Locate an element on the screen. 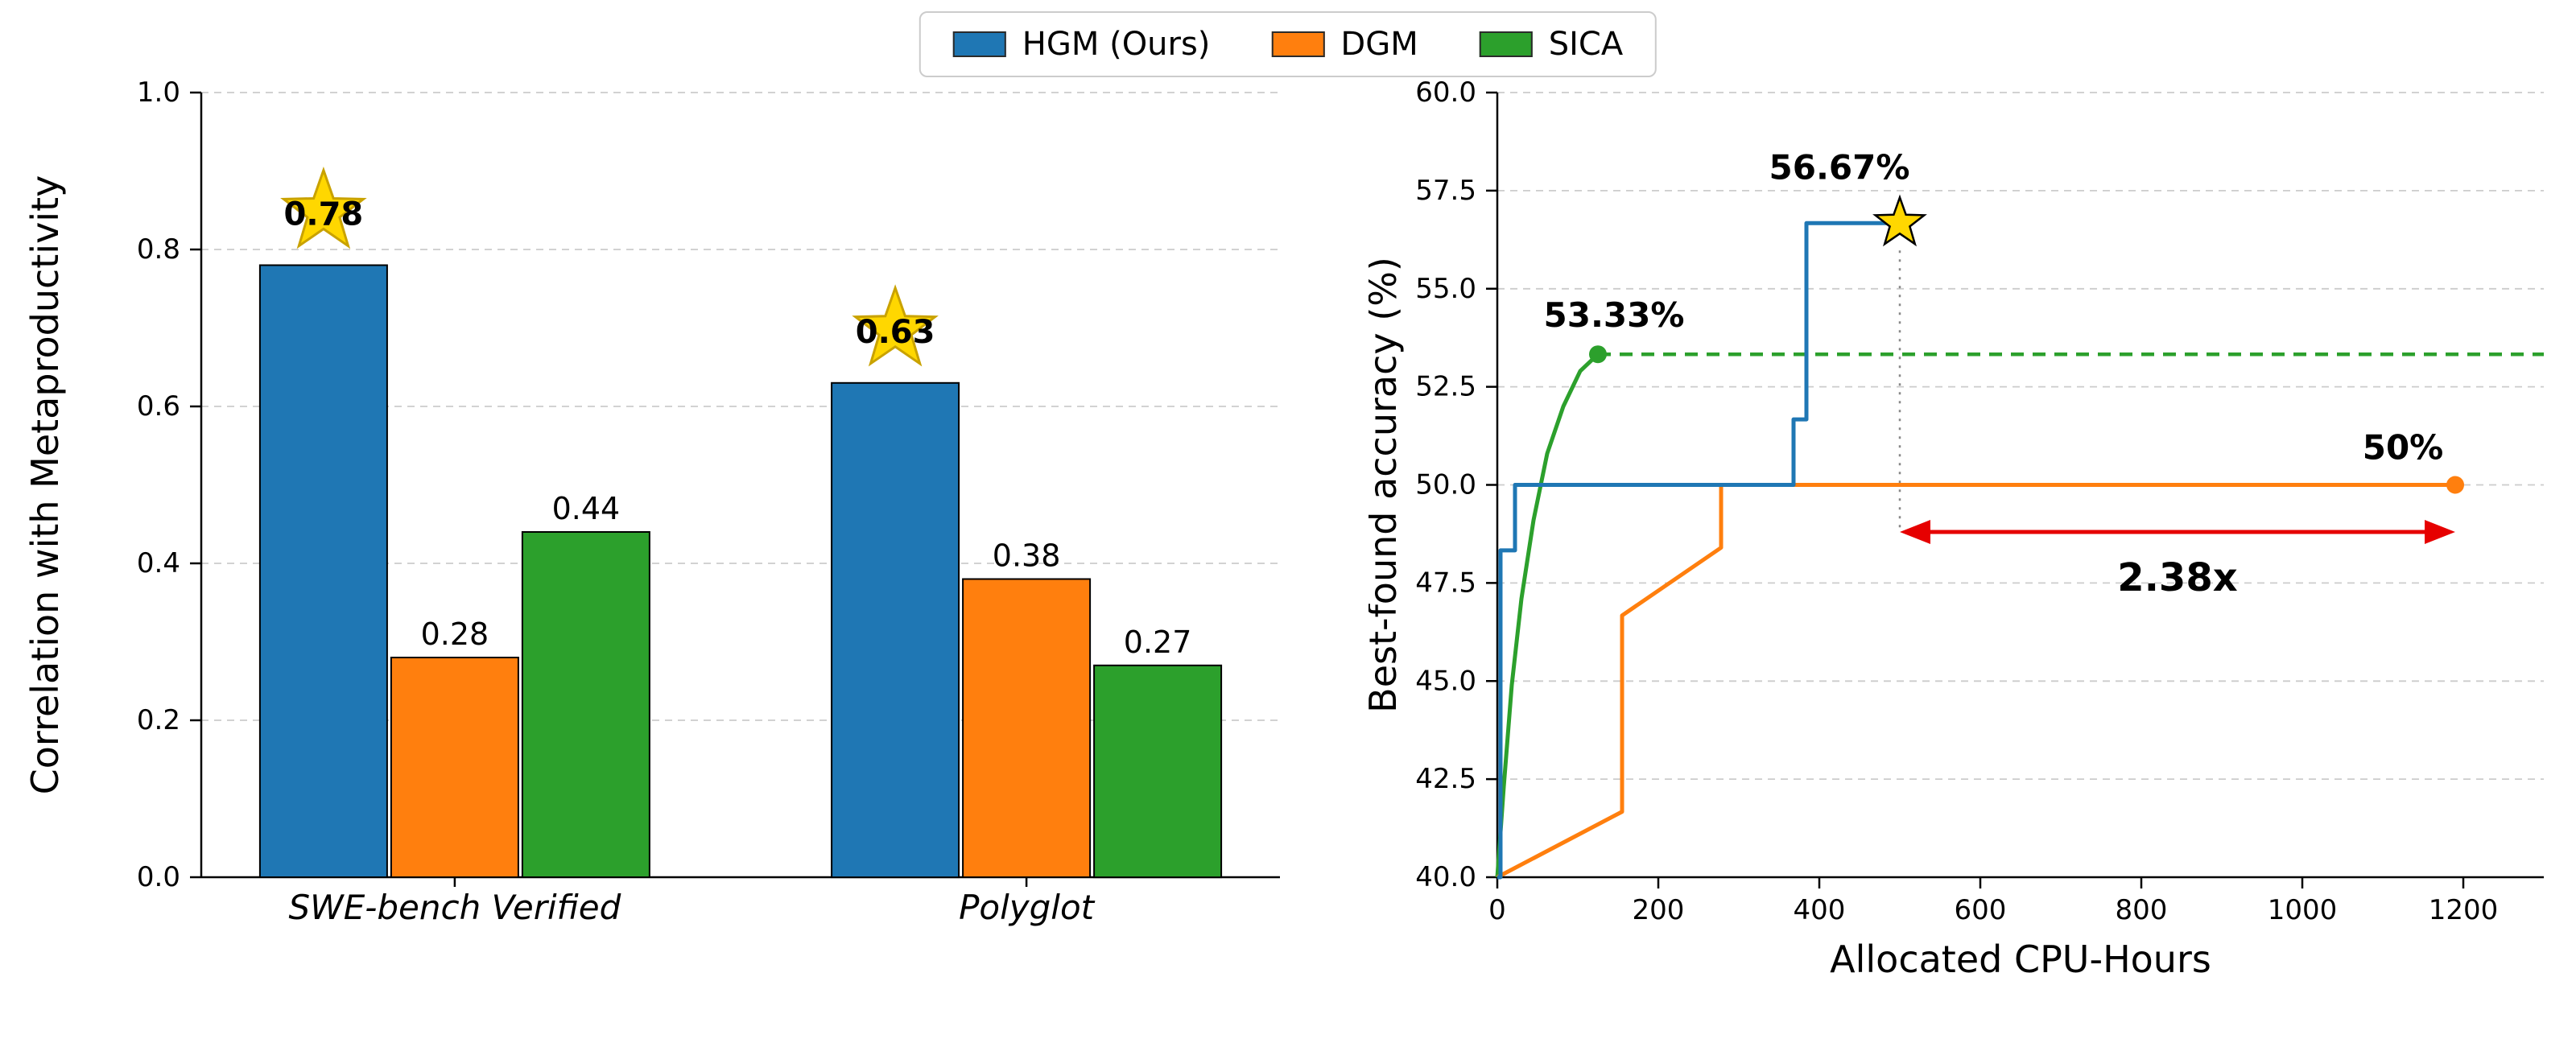 This screenshot has height=1043, width=2576. legend-item-dgm: DGM is located at coordinates (1344, 44).